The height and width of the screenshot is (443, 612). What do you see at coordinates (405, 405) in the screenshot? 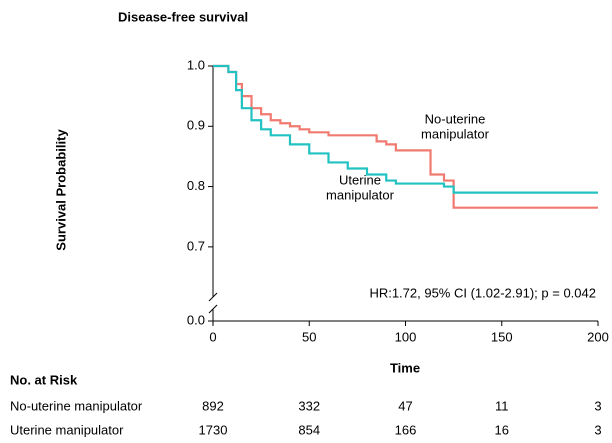
I see `risk-count: 47` at bounding box center [405, 405].